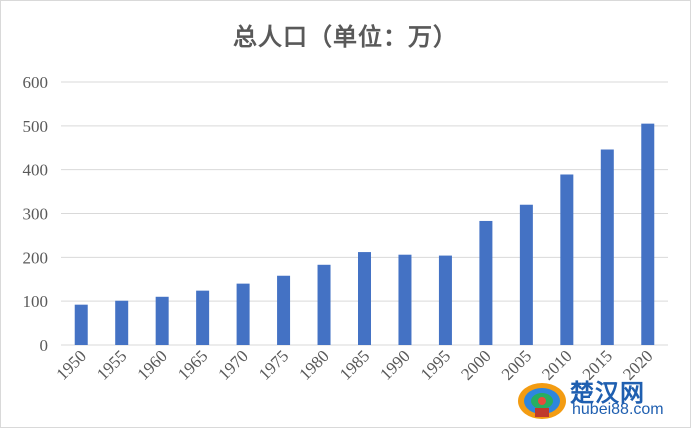  What do you see at coordinates (313, 364) in the screenshot?
I see `x-tick-label: 1980` at bounding box center [313, 364].